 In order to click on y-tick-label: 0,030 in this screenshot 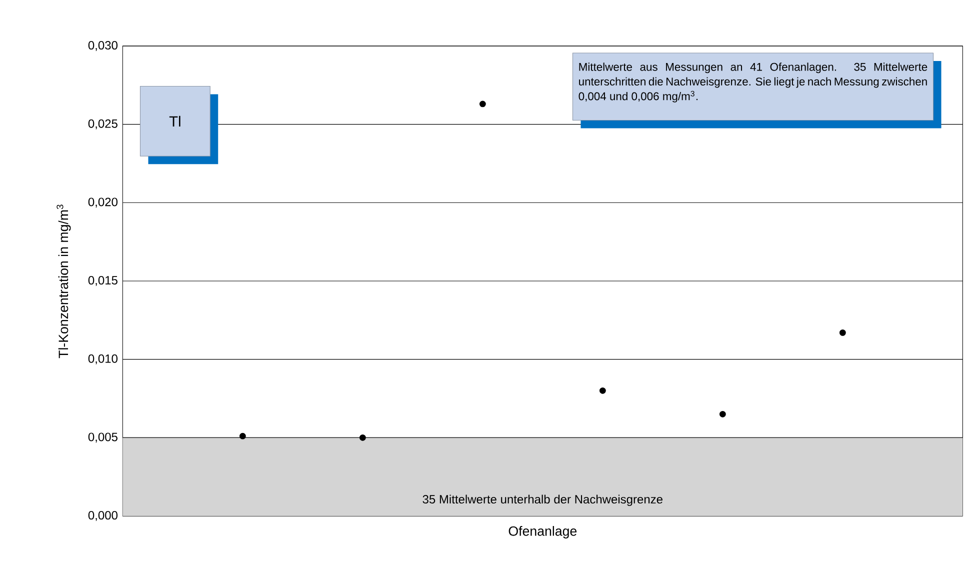, I will do `click(103, 46)`.